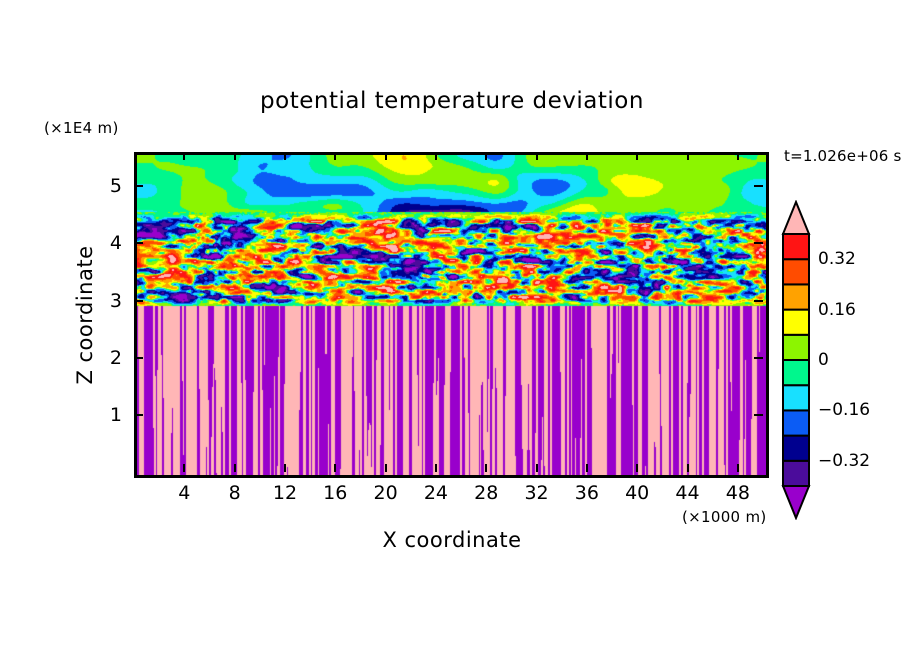  I want to click on x-tick-label: 24, so click(435, 493).